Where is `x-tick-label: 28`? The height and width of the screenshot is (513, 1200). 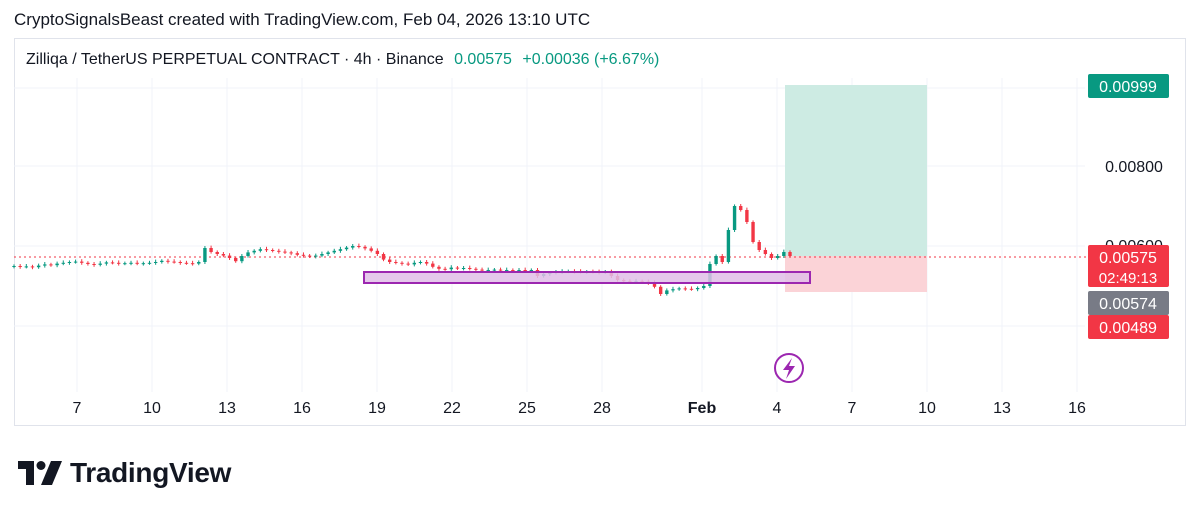 x-tick-label: 28 is located at coordinates (602, 408).